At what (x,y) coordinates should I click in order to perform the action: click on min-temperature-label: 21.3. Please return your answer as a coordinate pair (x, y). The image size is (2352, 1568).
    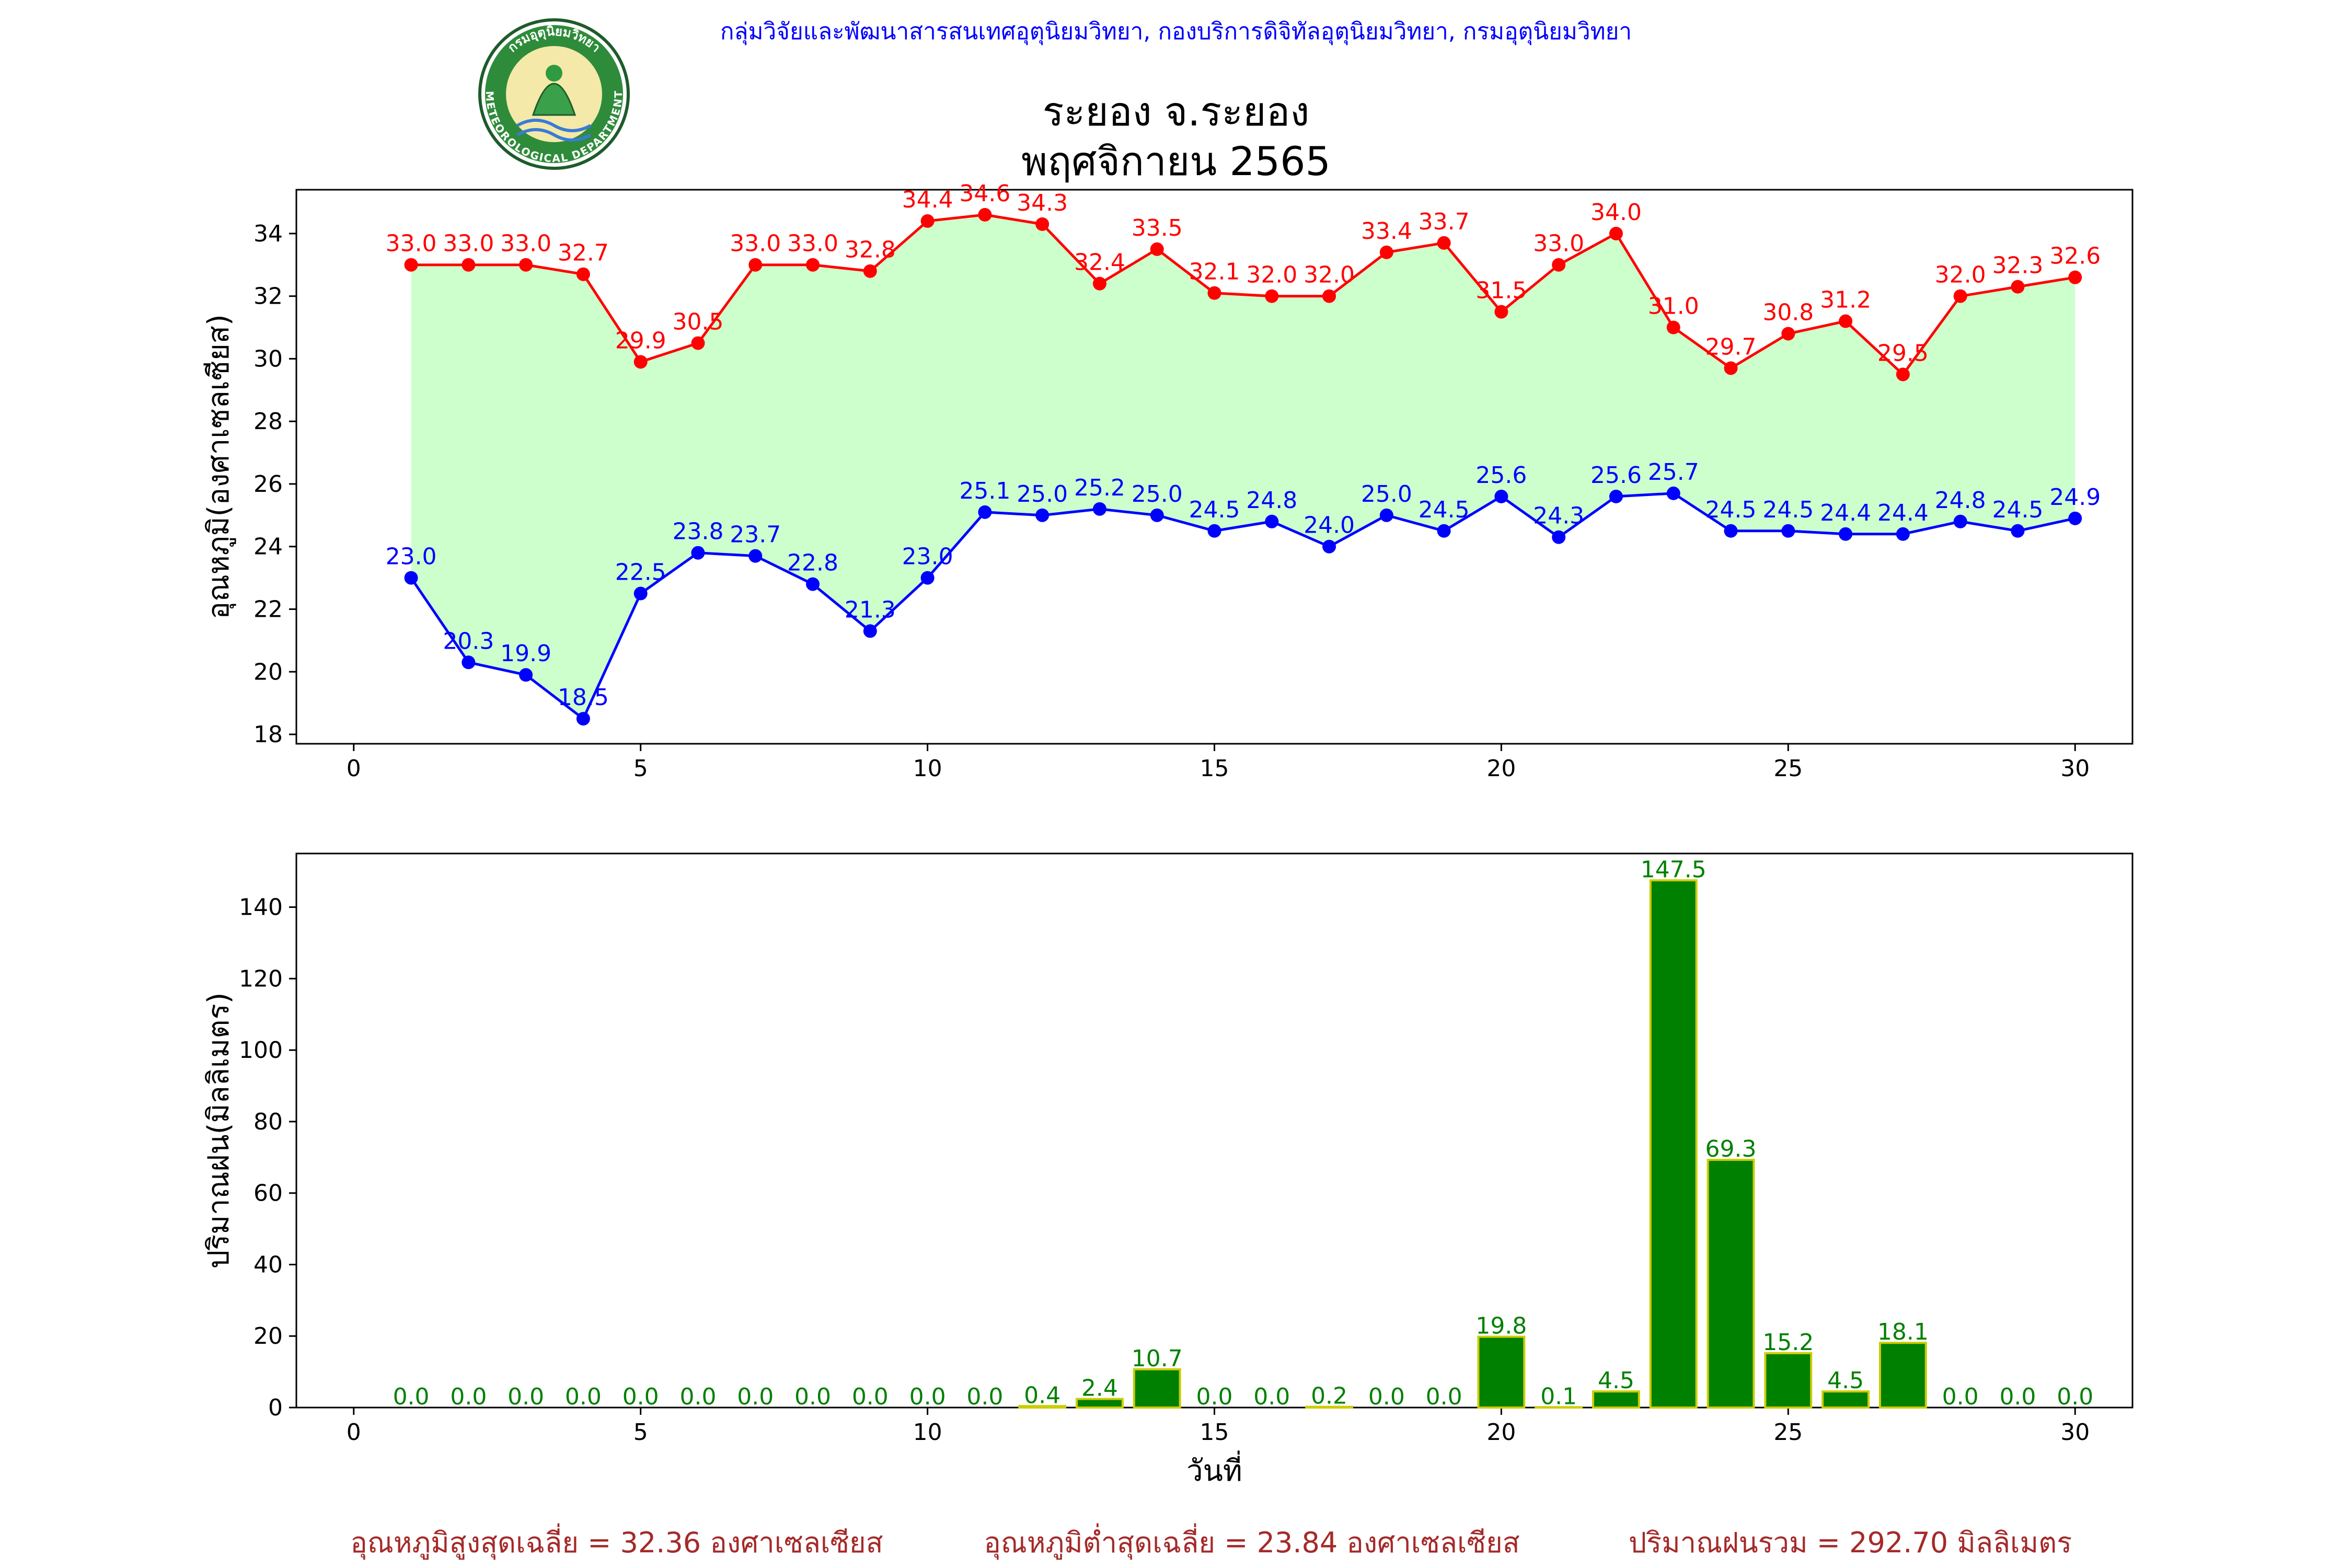
    Looking at the image, I should click on (870, 609).